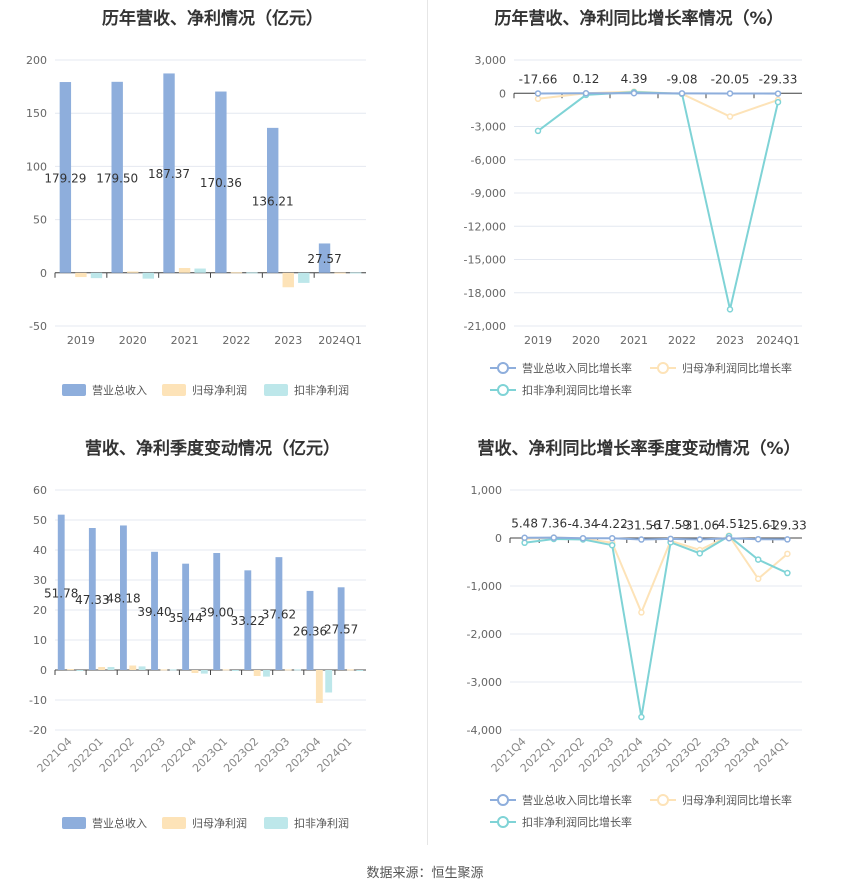 The width and height of the screenshot is (850, 891). Describe the element at coordinates (487, 490) in the screenshot. I see `y-tick-label: 1,000` at that location.